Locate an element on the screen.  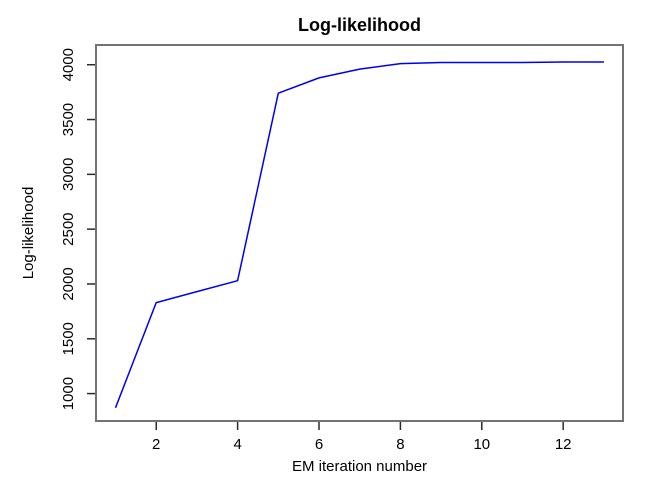
y-axis-tick-label: 2500 is located at coordinates (68, 228).